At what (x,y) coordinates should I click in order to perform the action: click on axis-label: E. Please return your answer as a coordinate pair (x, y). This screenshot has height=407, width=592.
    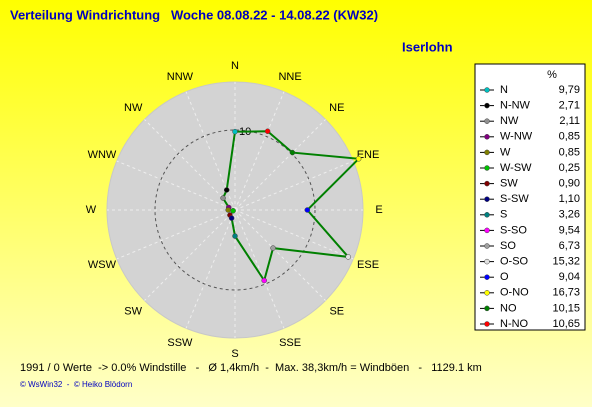
    Looking at the image, I should click on (378, 210).